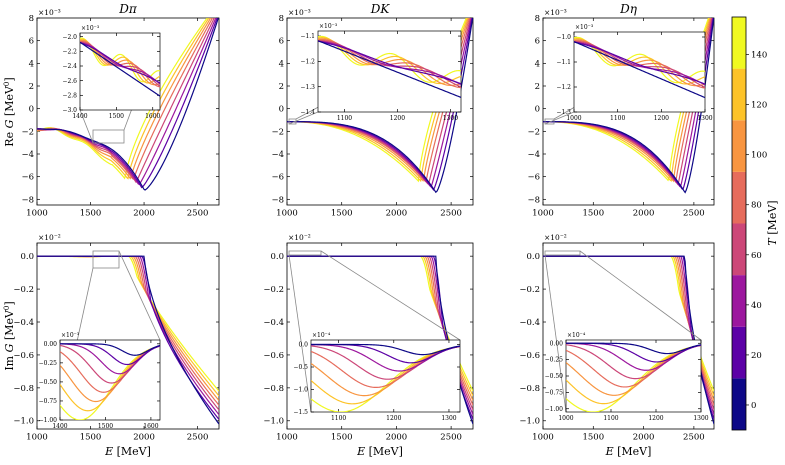  Describe the element at coordinates (533, 257) in the screenshot. I see `axis-ytick-label: 0.0` at that location.